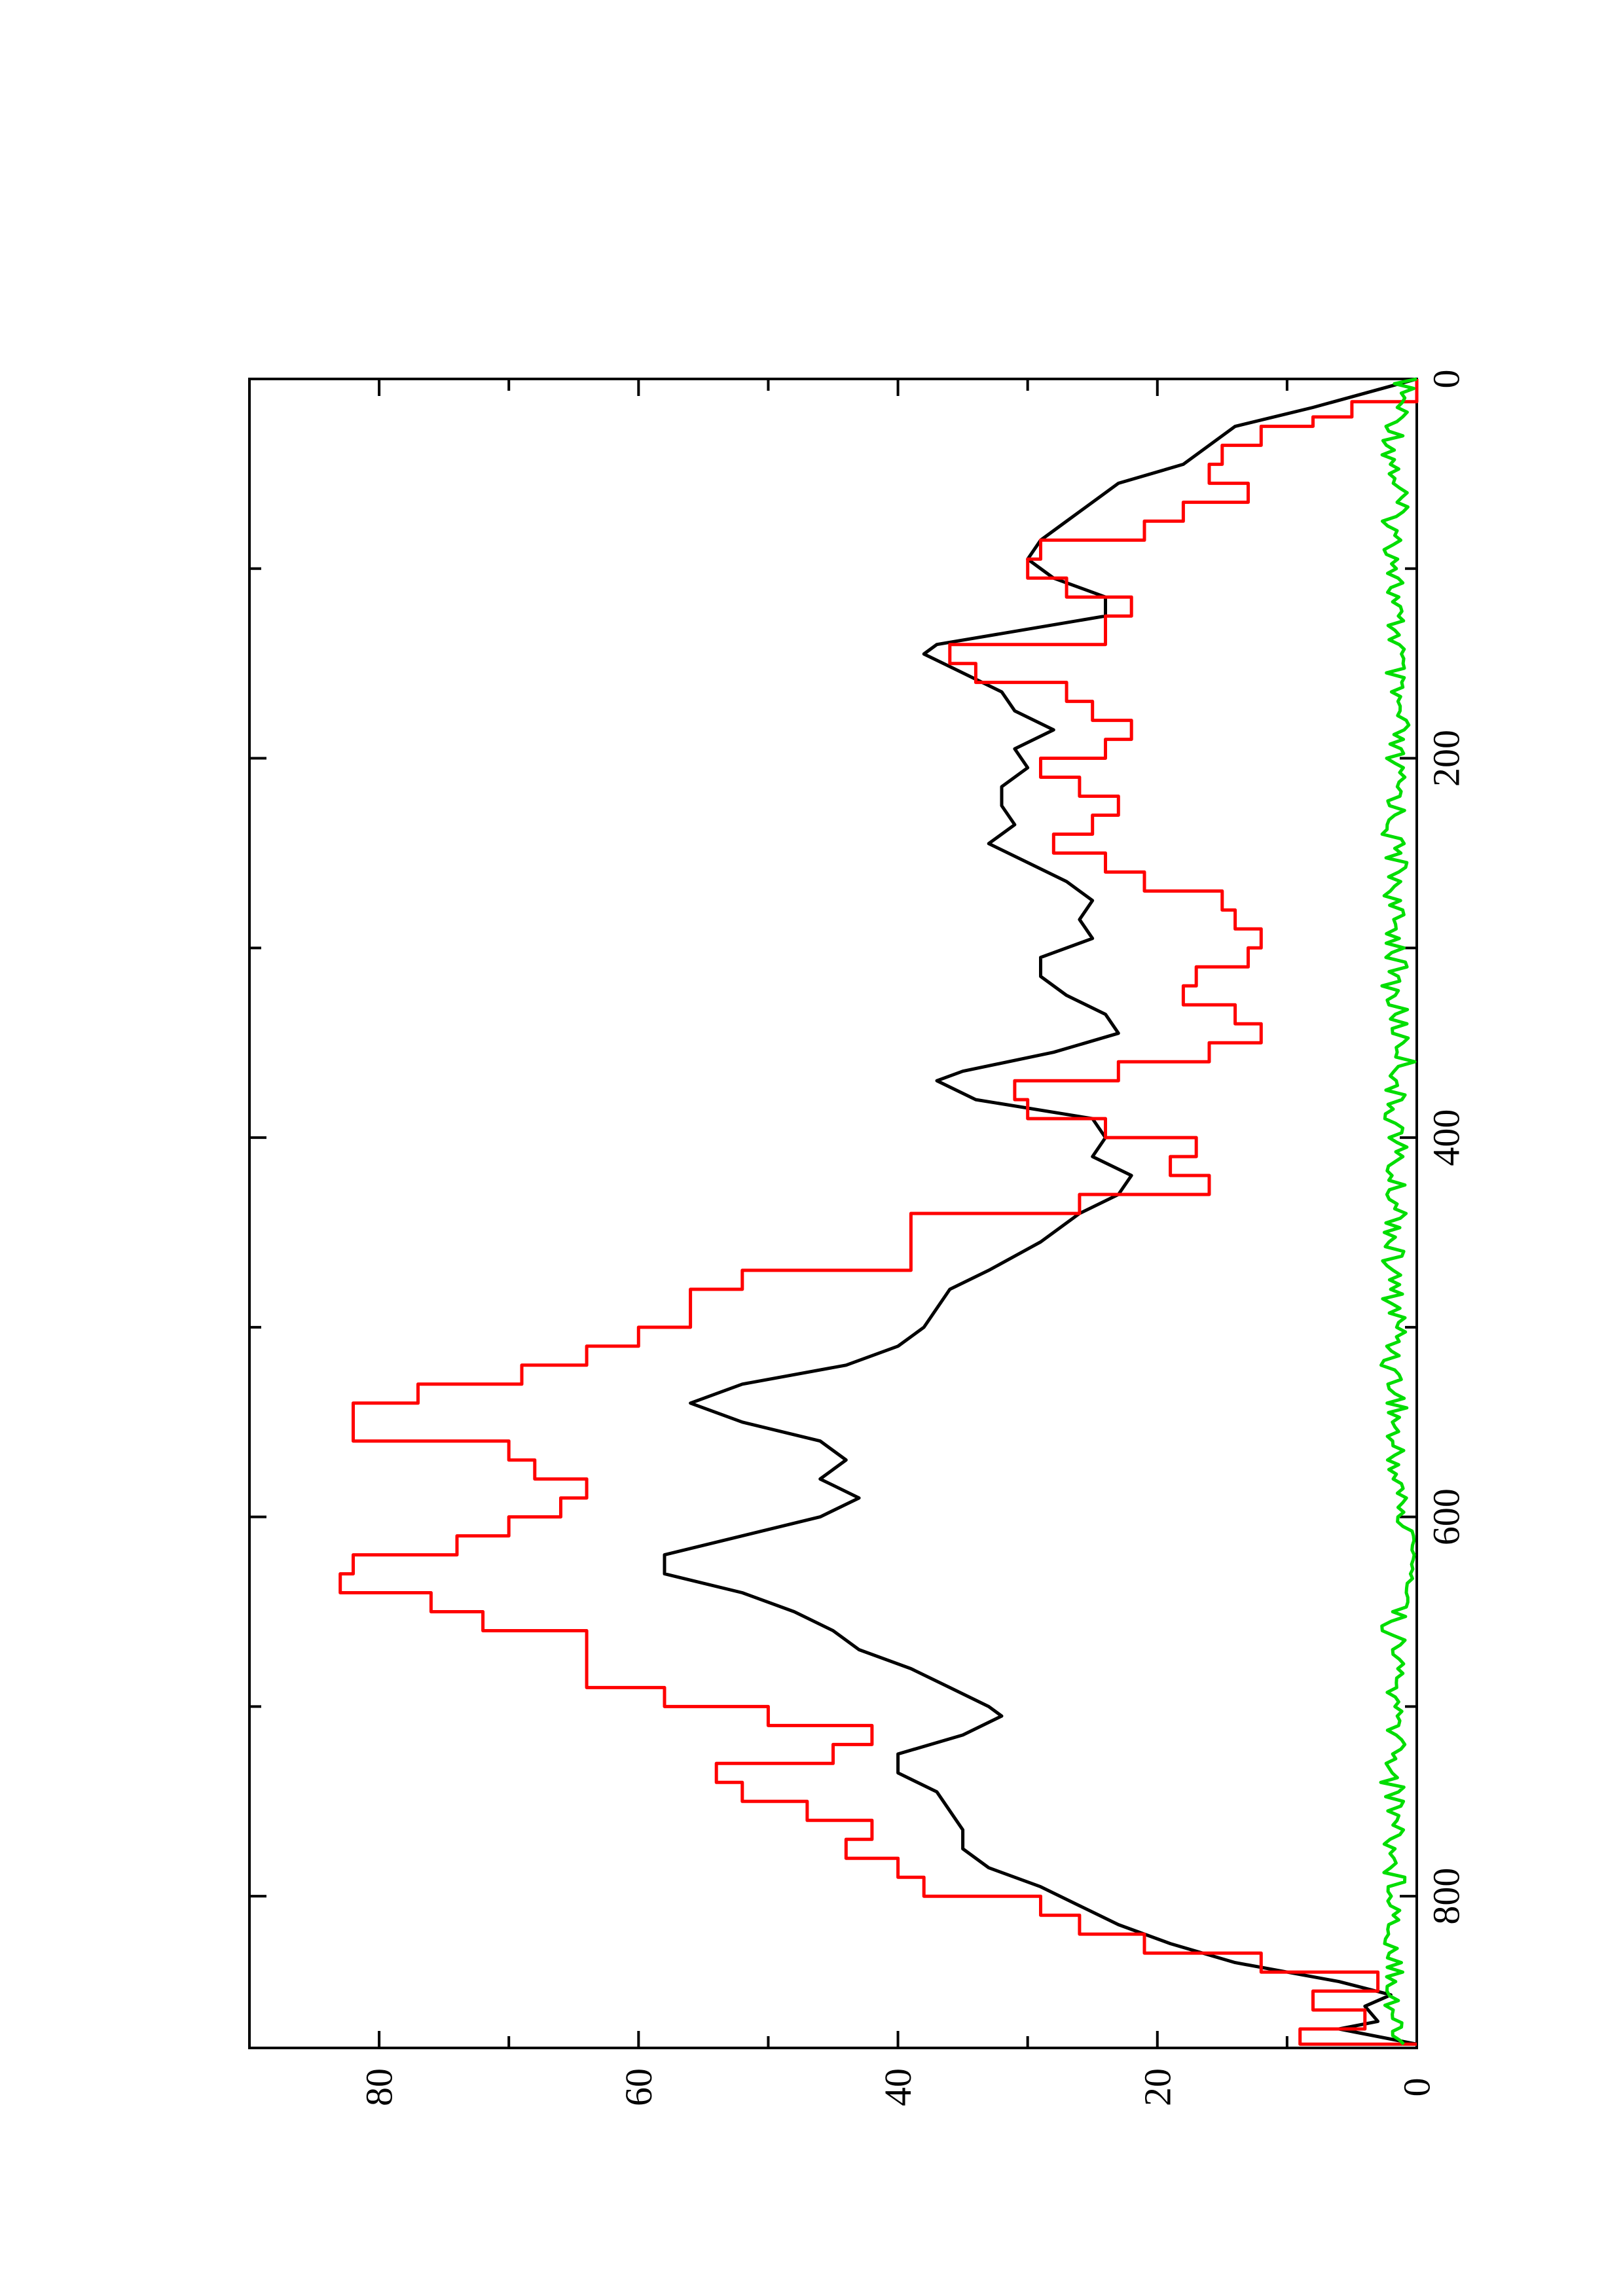 The width and height of the screenshot is (1623, 2296). What do you see at coordinates (1446, 1516) in the screenshot?
I see `x-tick-label: 600` at bounding box center [1446, 1516].